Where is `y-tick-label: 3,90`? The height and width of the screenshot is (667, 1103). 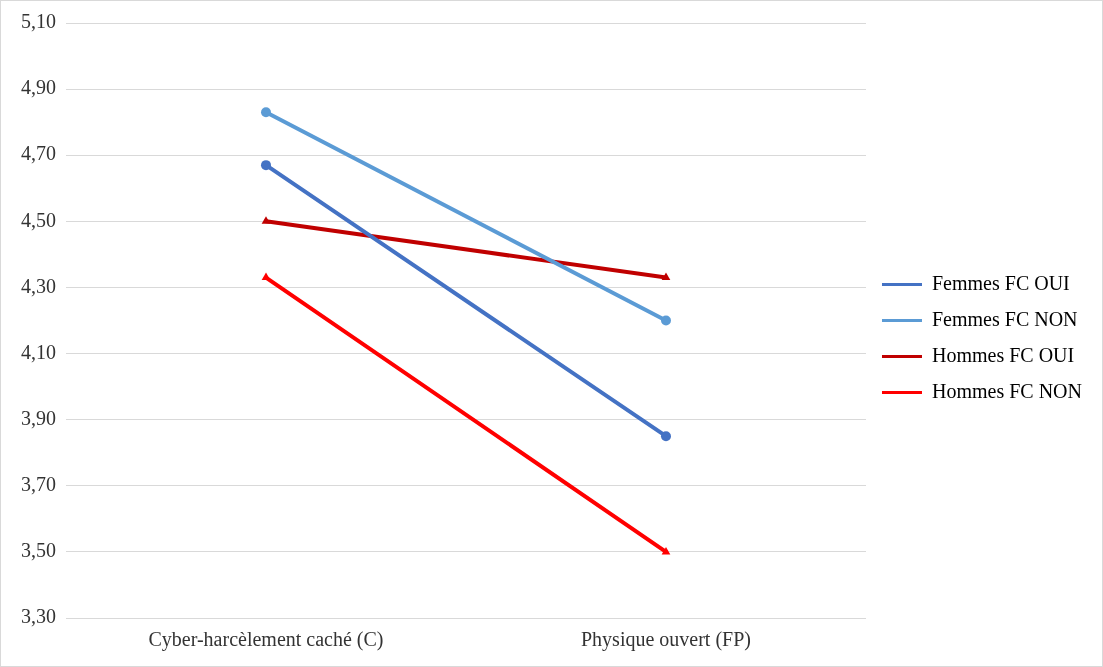 y-tick-label: 3,90 is located at coordinates (38, 417).